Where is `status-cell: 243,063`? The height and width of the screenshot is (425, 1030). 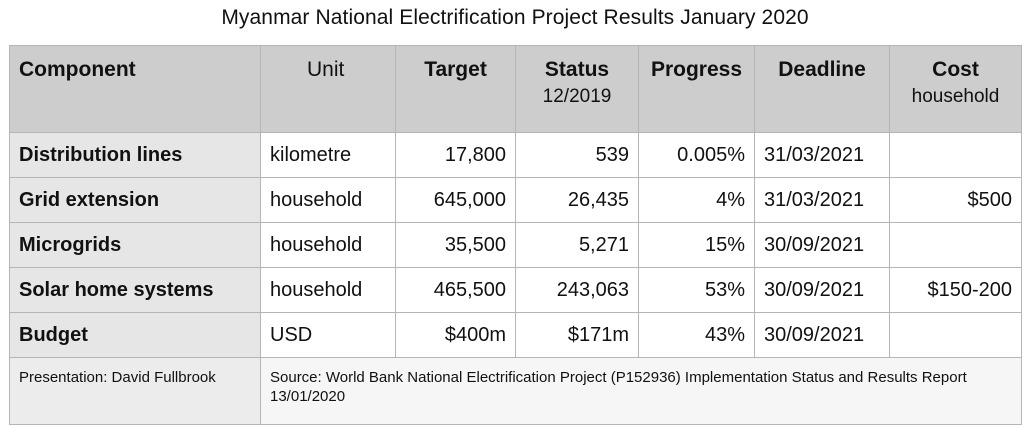
status-cell: 243,063 is located at coordinates (577, 290).